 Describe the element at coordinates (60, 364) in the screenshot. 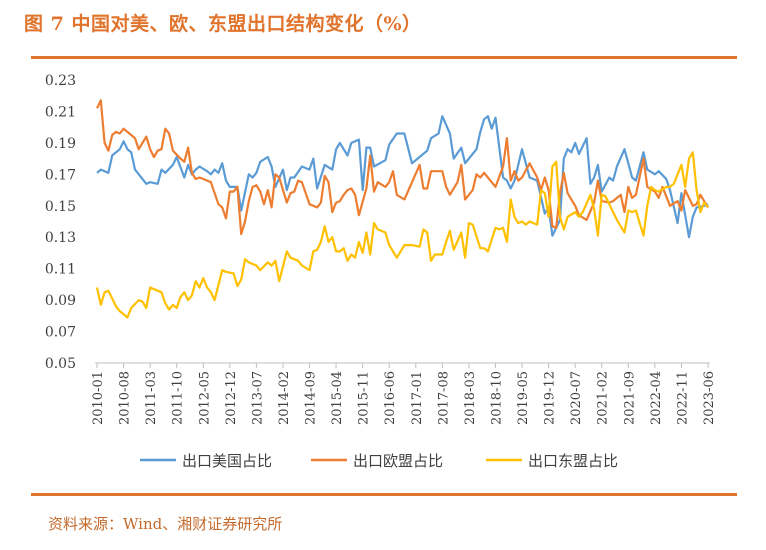

I see `y-tick-label: 0.05` at that location.